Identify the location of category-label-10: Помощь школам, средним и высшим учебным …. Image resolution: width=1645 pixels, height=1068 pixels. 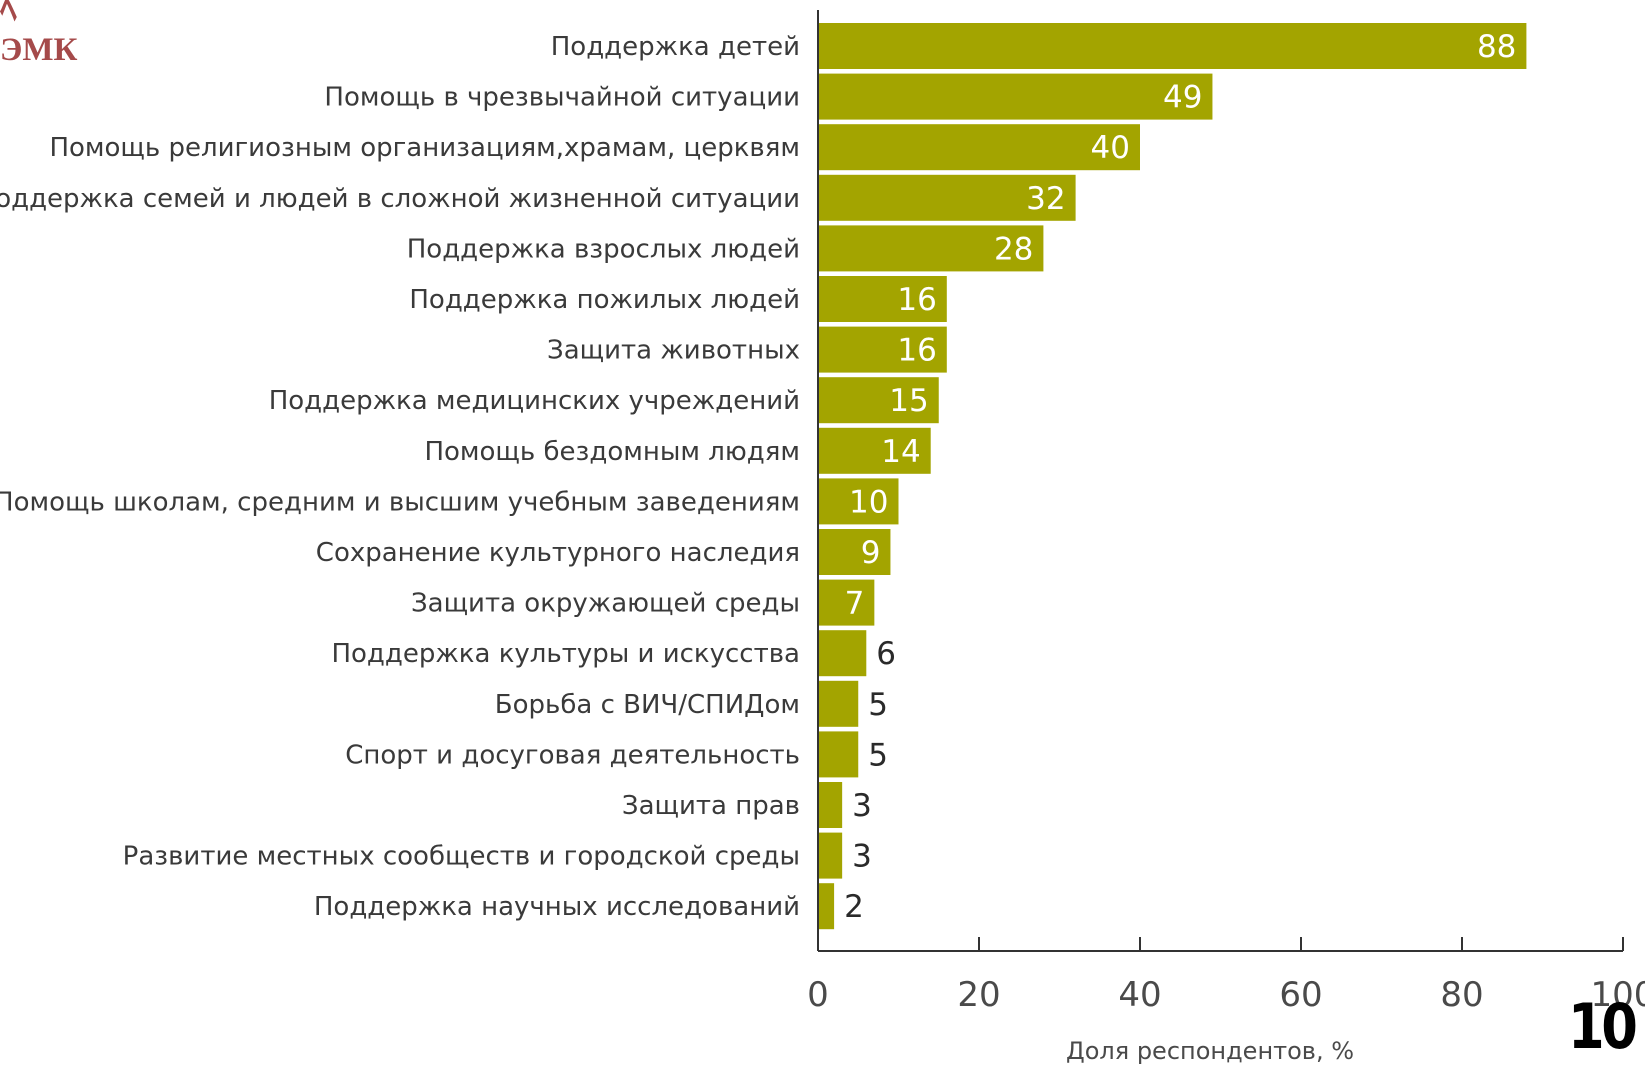
(400, 502).